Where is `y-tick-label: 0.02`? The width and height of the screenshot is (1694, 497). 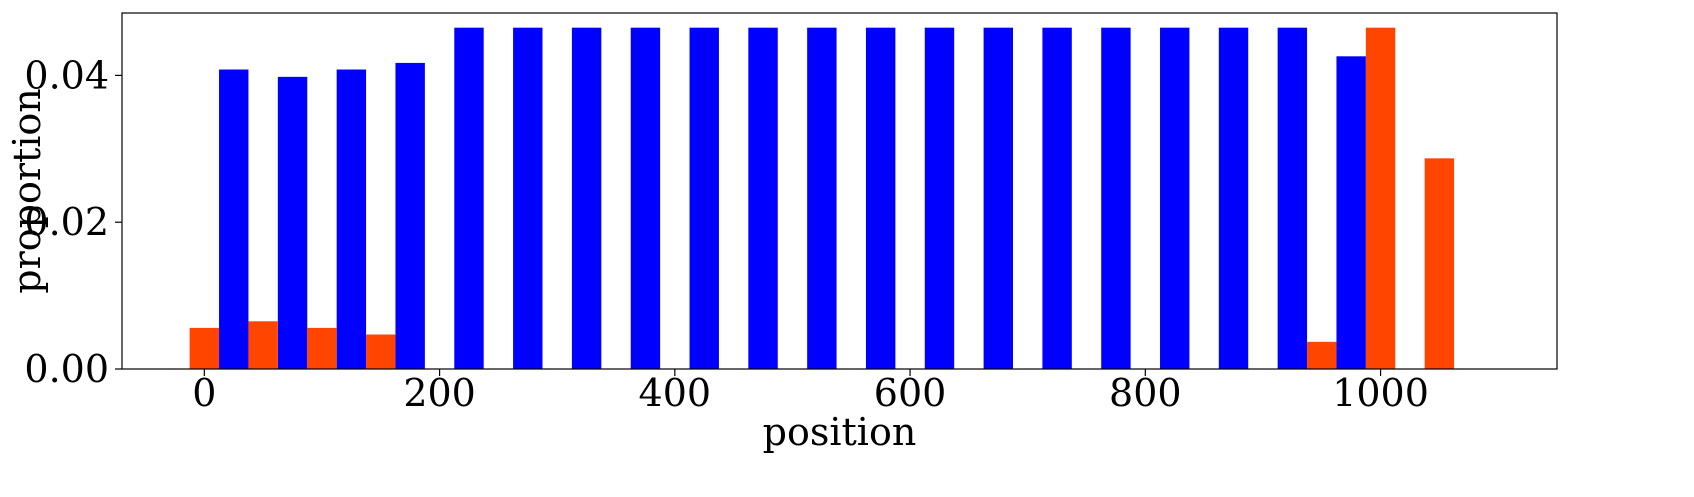
y-tick-label: 0.02 is located at coordinates (66, 222).